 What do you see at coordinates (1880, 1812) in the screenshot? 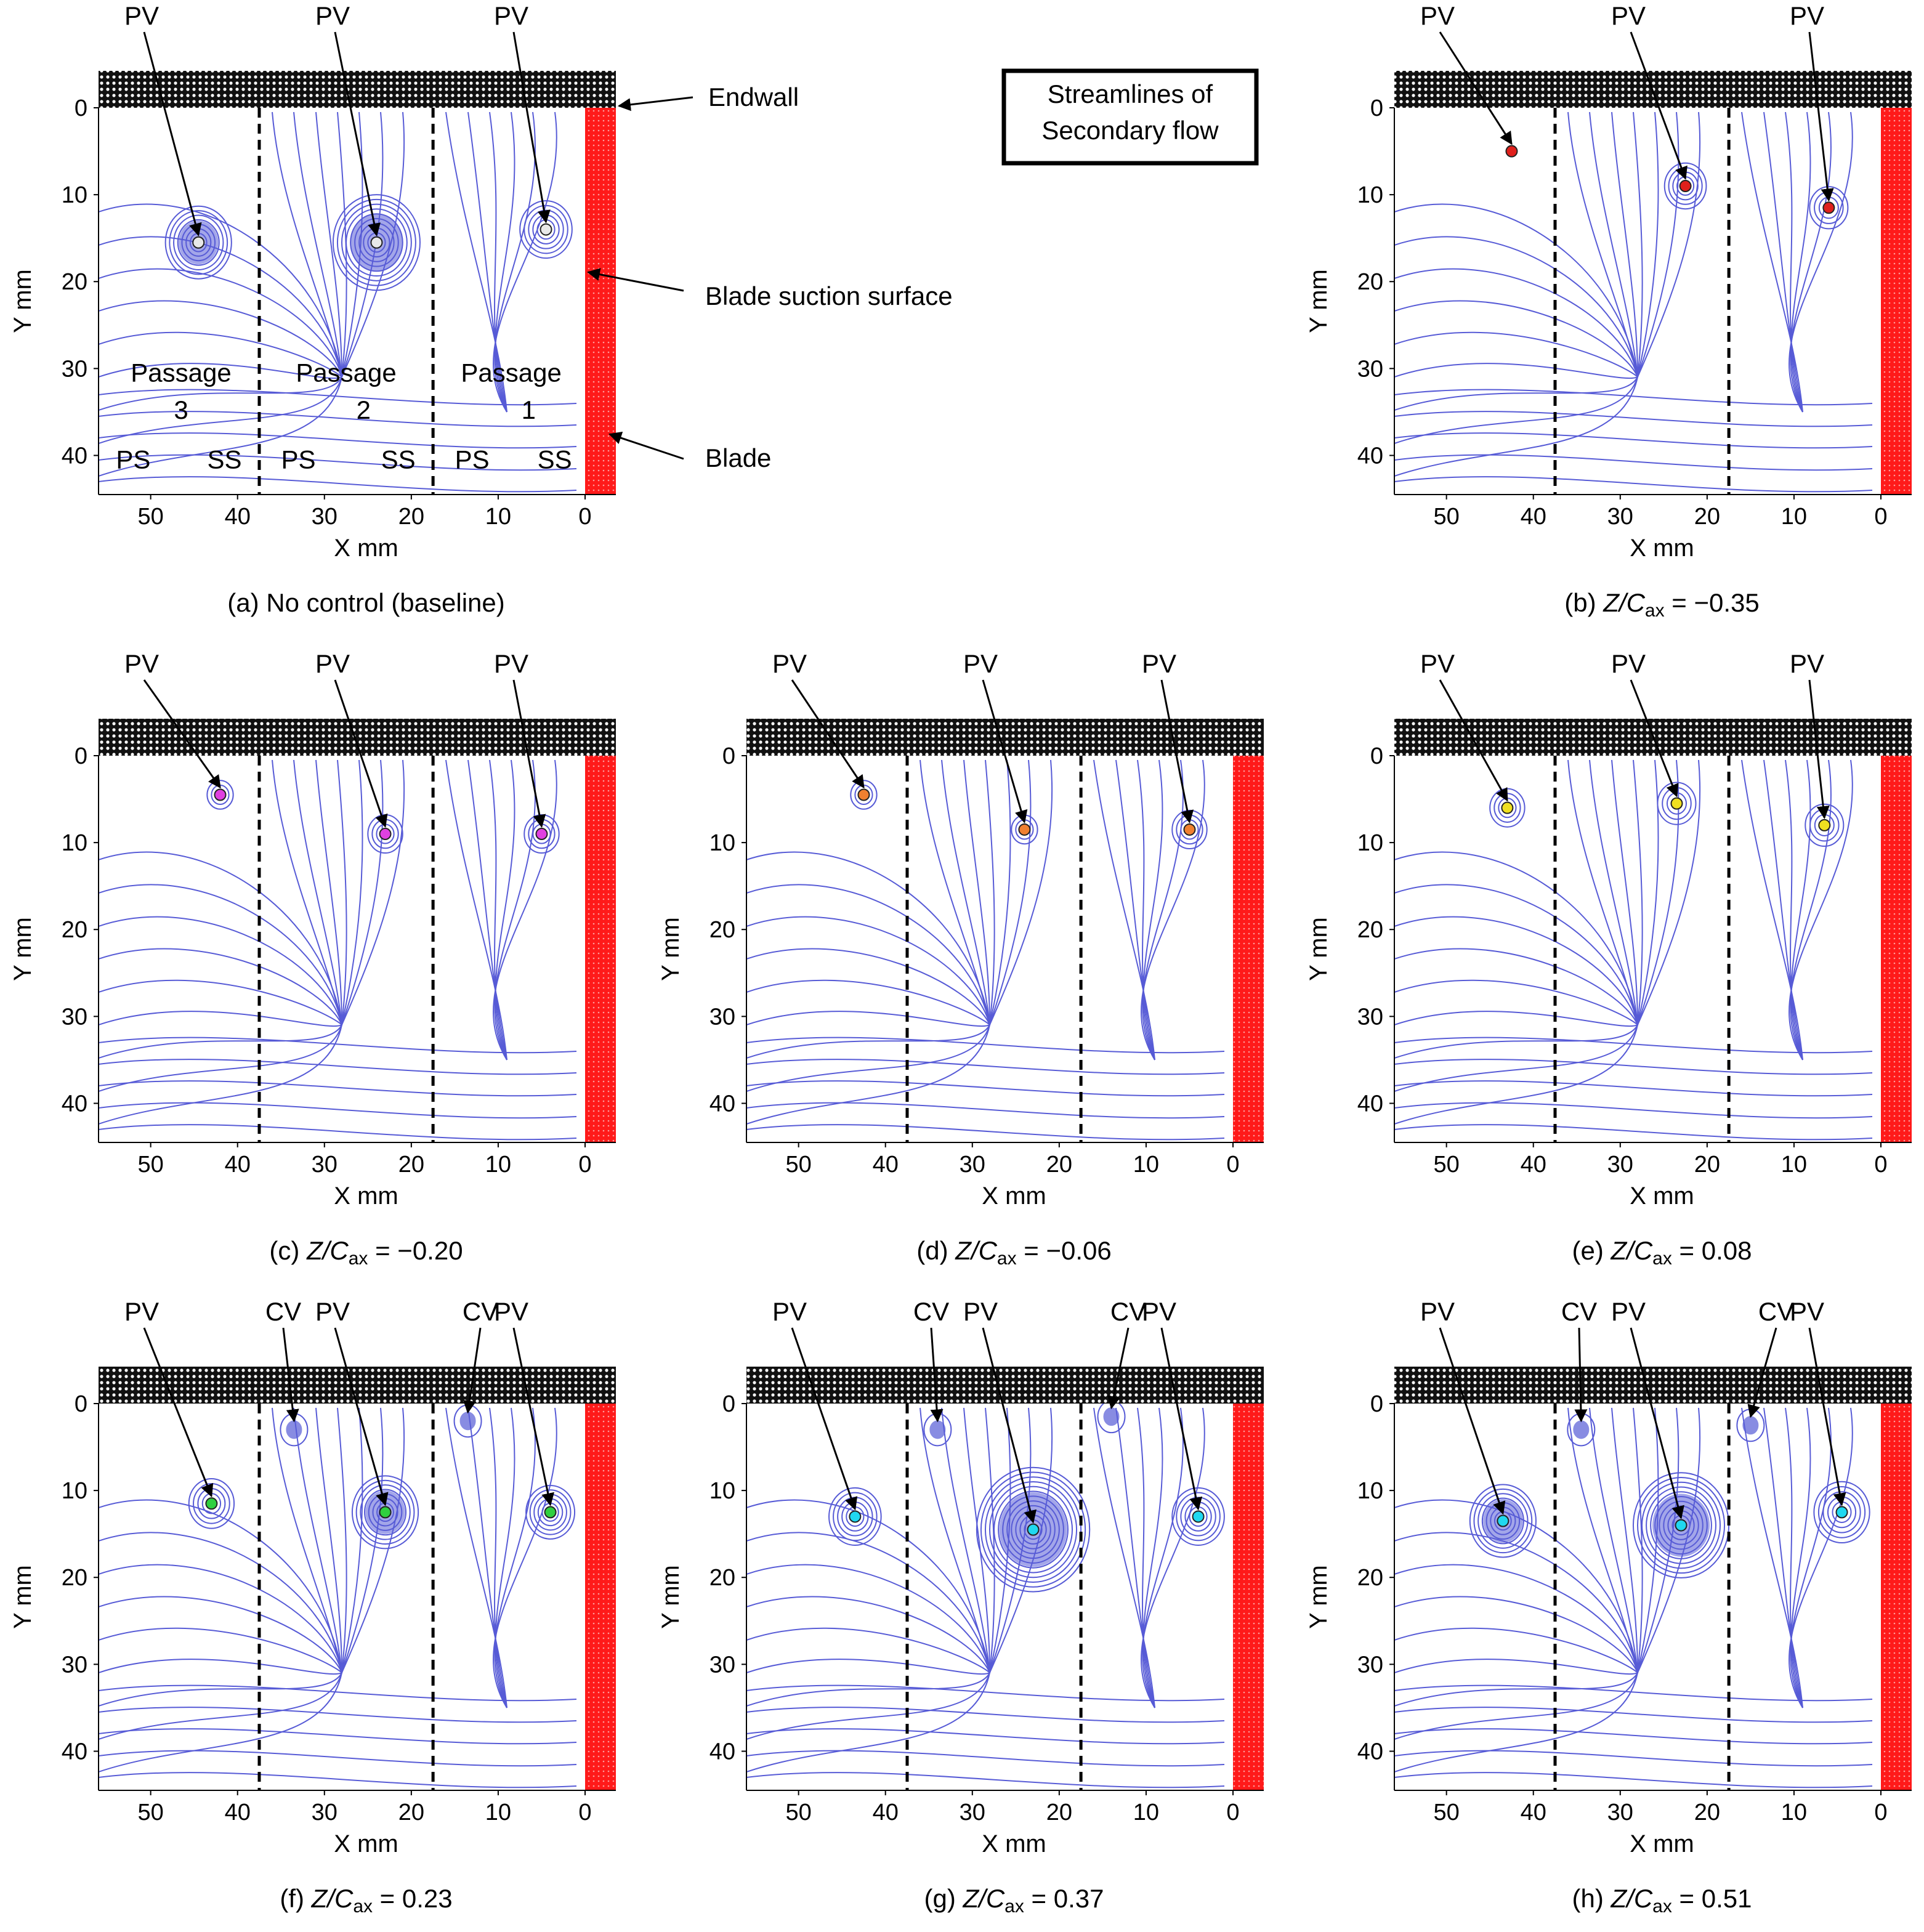
I see `x-tick-label: 0` at bounding box center [1880, 1812].